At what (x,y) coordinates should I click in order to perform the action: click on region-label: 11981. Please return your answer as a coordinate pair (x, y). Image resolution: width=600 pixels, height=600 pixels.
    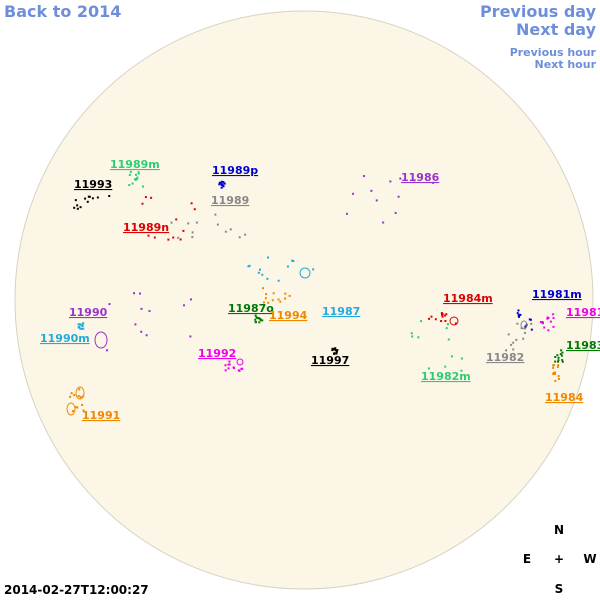
    Looking at the image, I should click on (583, 312).